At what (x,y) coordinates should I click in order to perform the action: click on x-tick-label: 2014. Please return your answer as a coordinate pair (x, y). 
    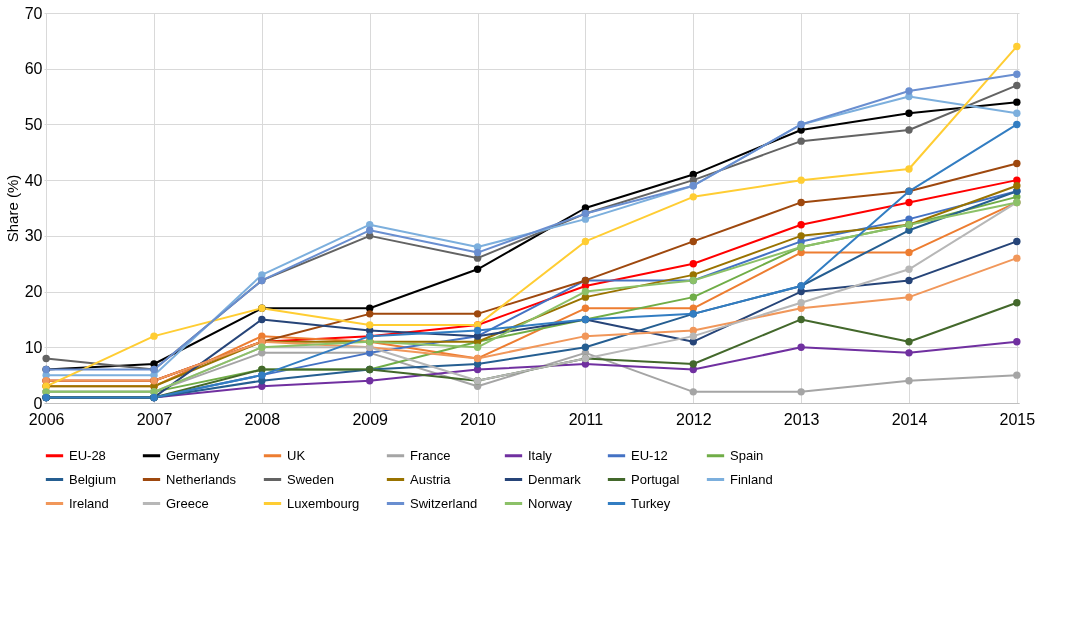
    Looking at the image, I should click on (909, 419).